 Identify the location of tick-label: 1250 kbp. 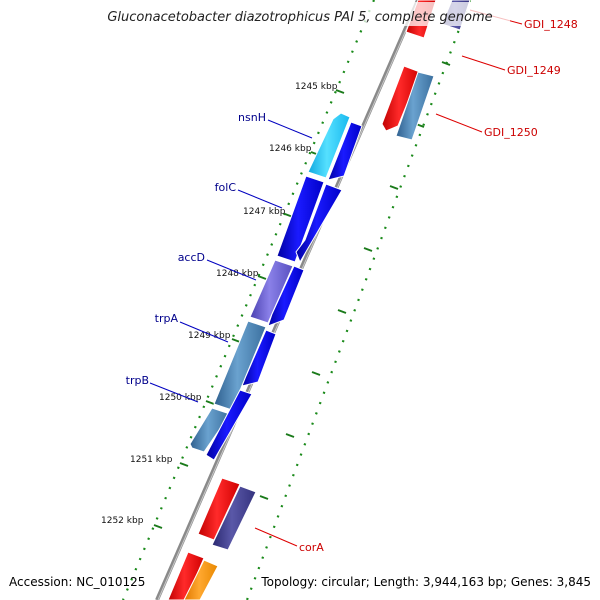
(180, 398).